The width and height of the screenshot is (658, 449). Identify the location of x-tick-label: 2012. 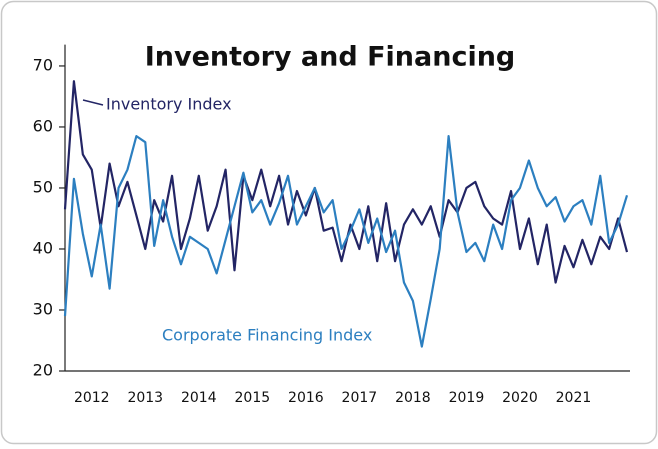
(92, 398).